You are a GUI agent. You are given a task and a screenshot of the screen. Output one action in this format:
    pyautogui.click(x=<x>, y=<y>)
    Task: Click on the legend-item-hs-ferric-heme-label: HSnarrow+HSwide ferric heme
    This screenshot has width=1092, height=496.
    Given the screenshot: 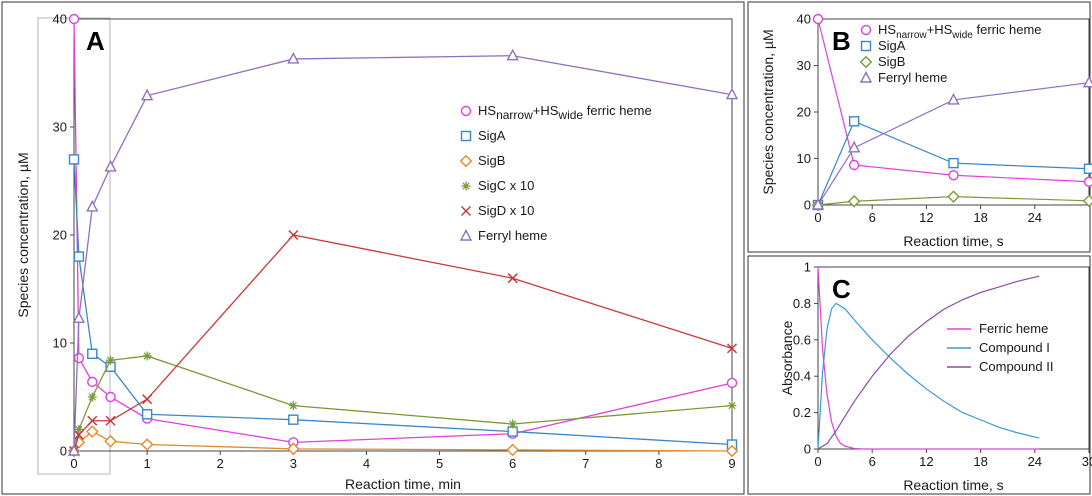 What is the action you would take?
    pyautogui.click(x=960, y=31)
    